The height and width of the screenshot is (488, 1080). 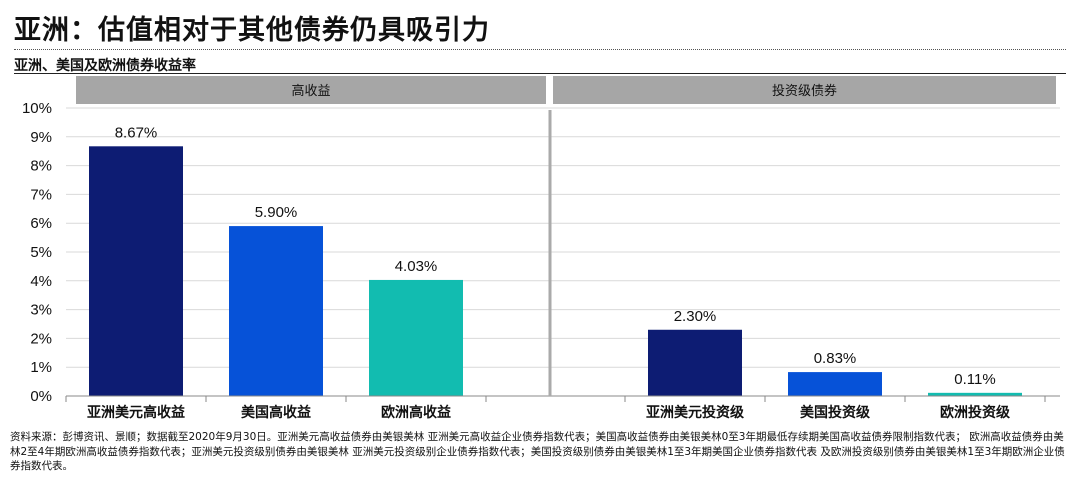 I want to click on y-tick-label: 7%, so click(x=41, y=194).